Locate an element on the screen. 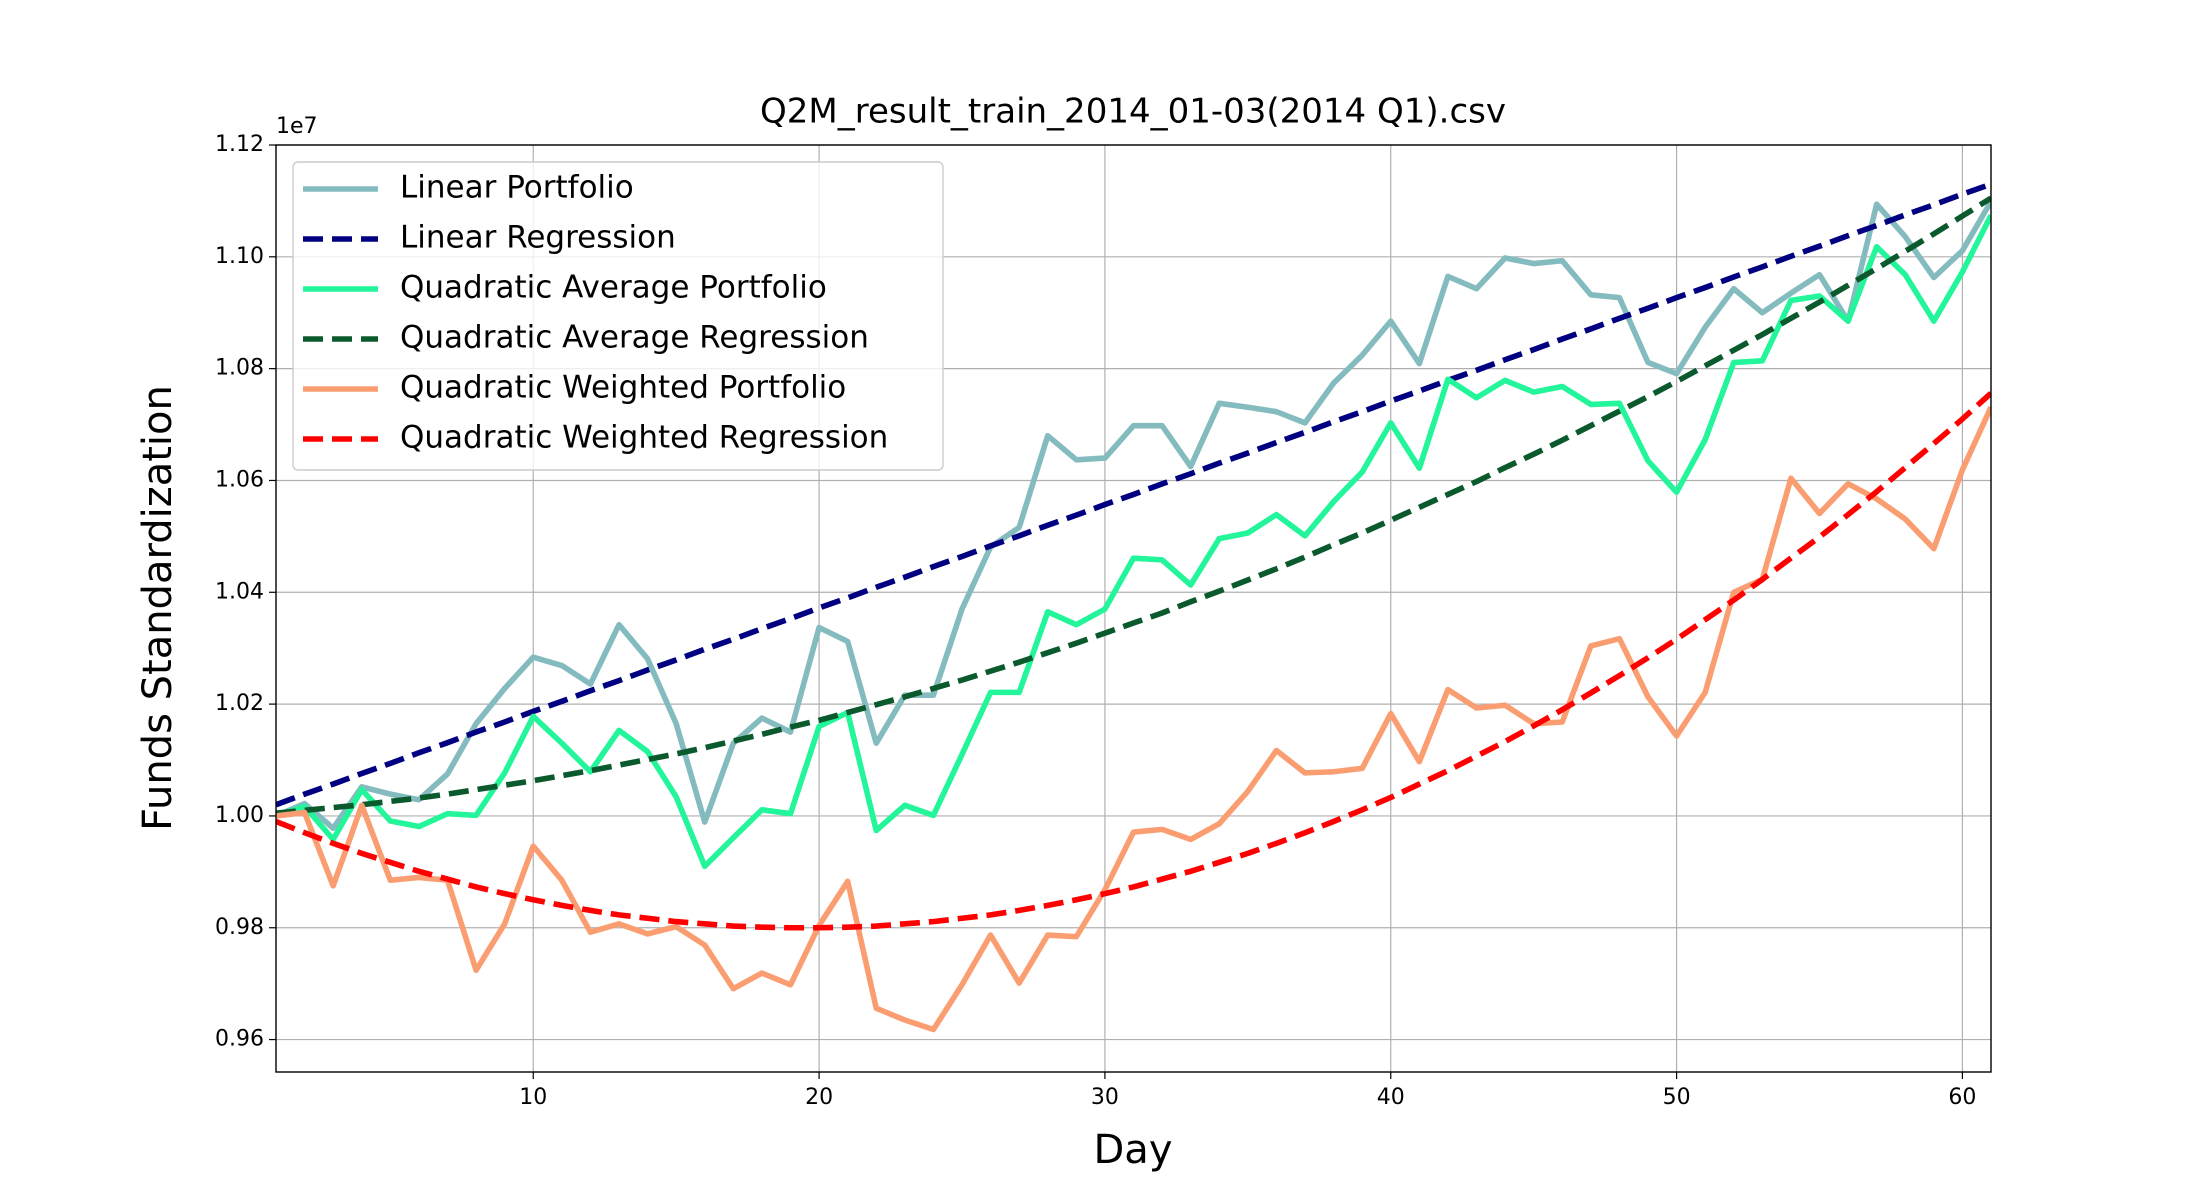 The width and height of the screenshot is (2200, 1200). legend-label: Quadratic Weighted Regression is located at coordinates (644, 438).